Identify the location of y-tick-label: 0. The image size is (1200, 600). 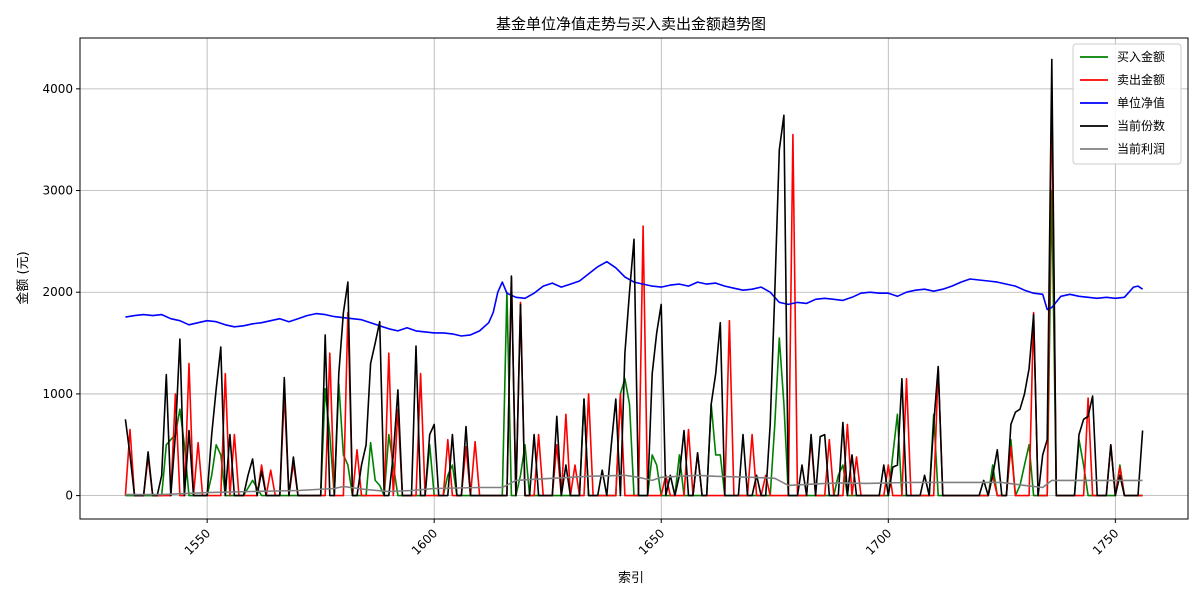
(69, 496).